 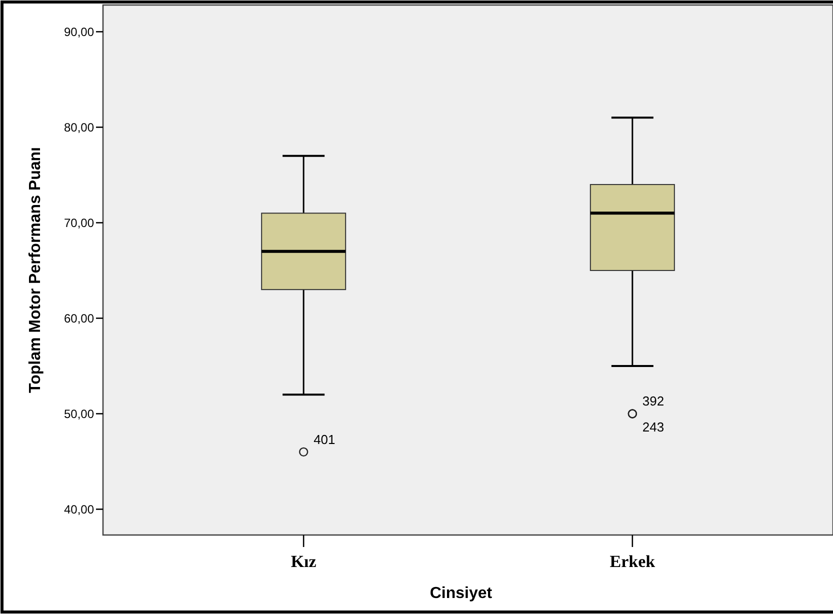 What do you see at coordinates (303, 561) in the screenshot?
I see `x-tick-label: Kız` at bounding box center [303, 561].